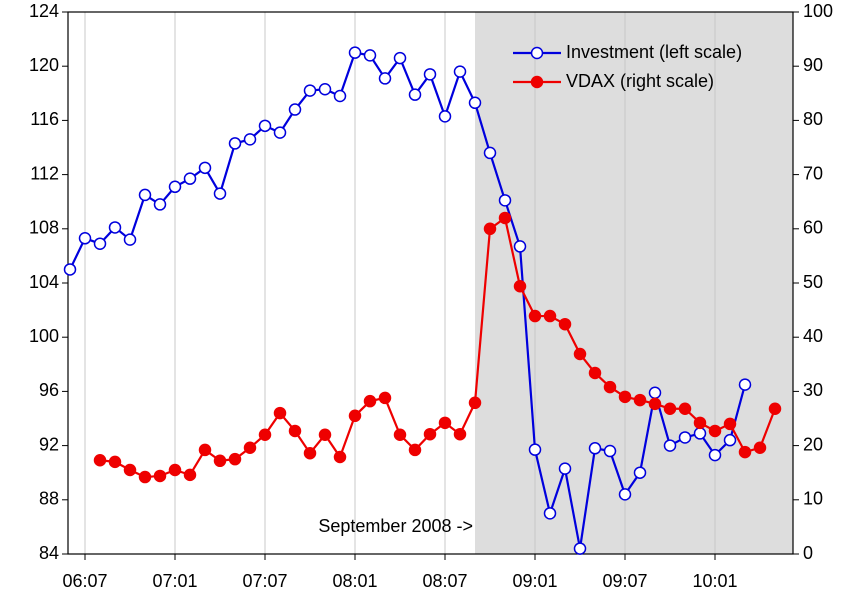 Image resolution: width=855 pixels, height=611 pixels. I want to click on y-tick-label: 104, so click(44, 282).